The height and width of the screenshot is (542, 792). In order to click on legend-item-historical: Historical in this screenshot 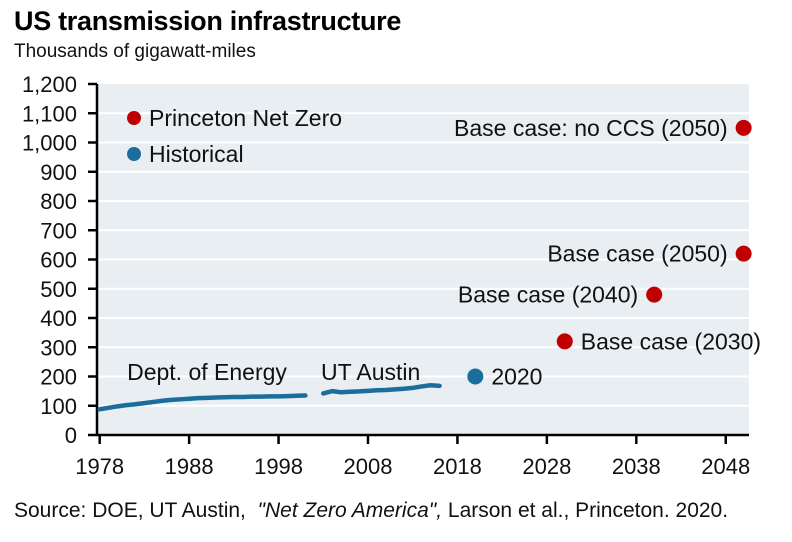, I will do `click(234, 154)`.